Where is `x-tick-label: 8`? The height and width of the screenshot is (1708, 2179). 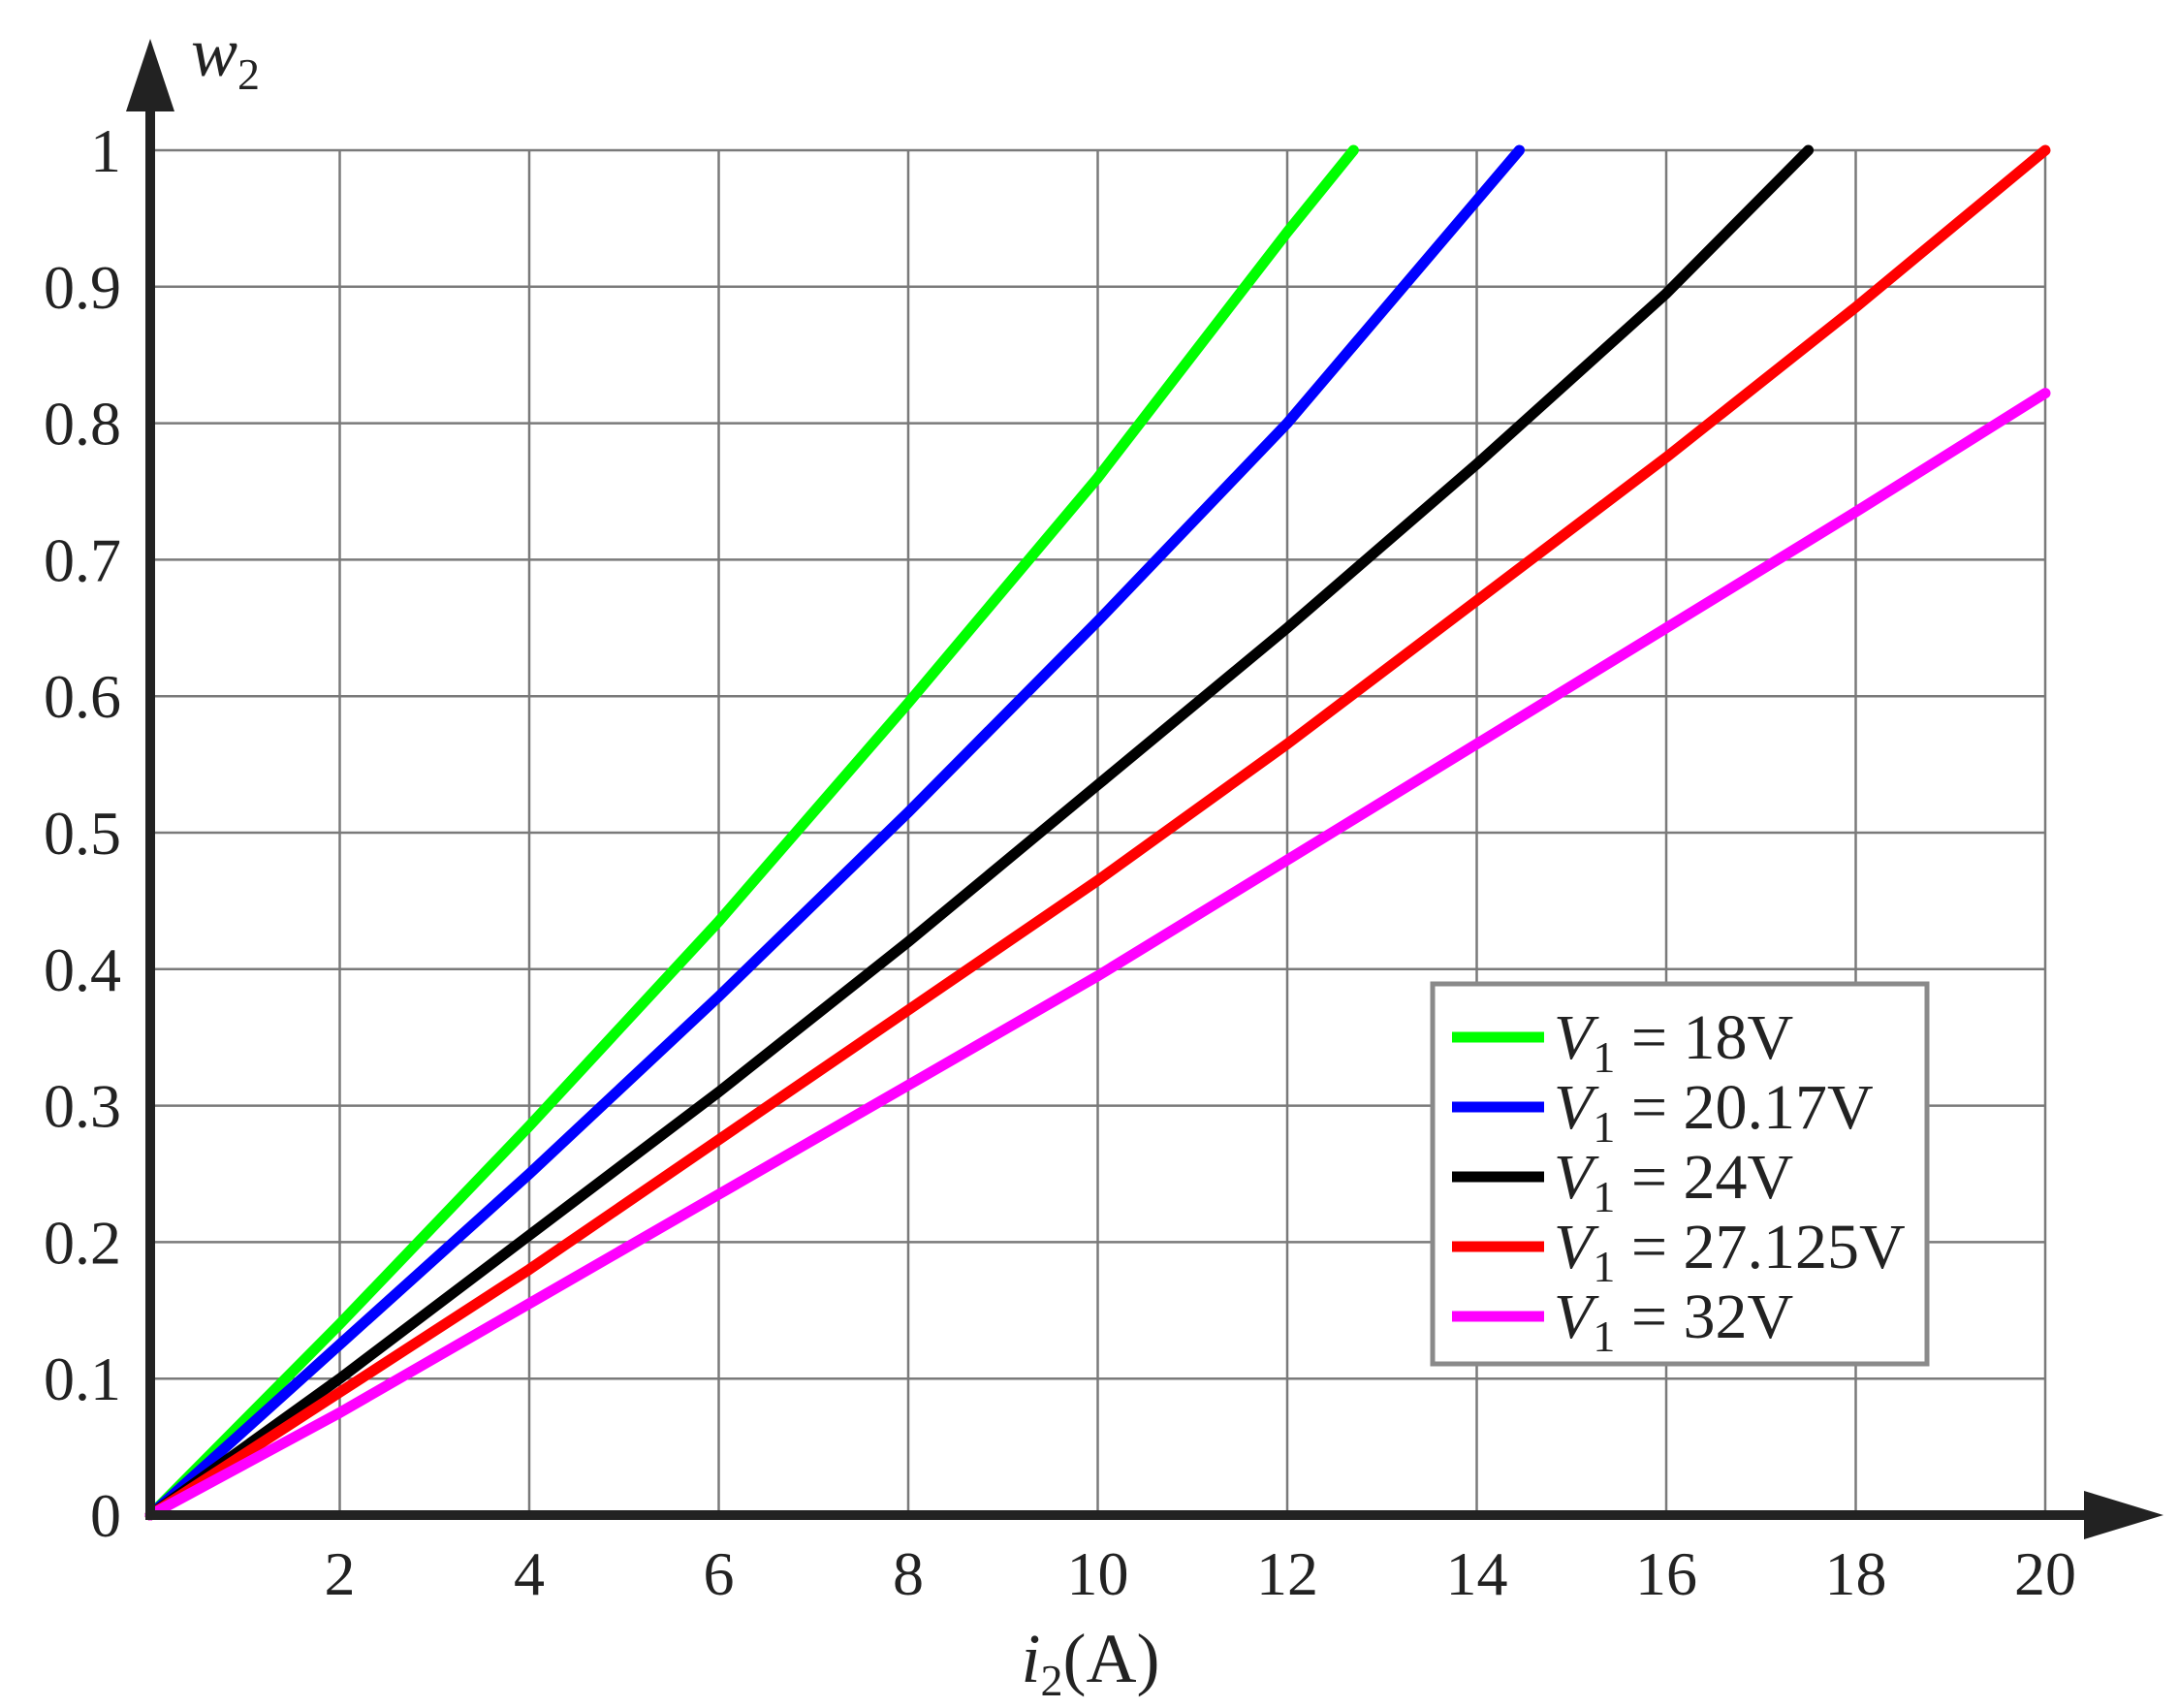 x-tick-label: 8 is located at coordinates (908, 1573).